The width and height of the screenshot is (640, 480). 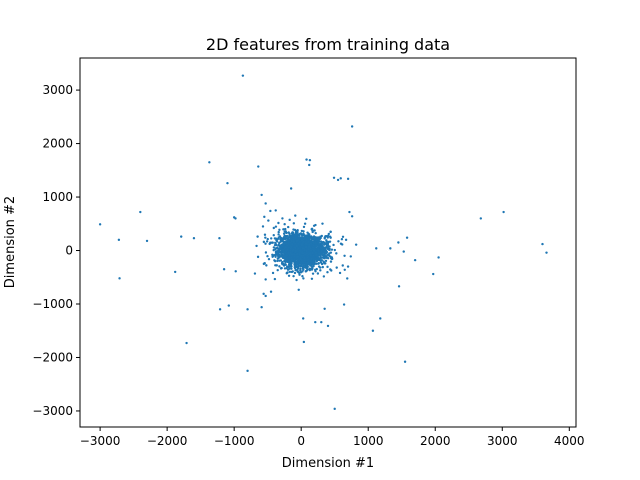 What do you see at coordinates (234, 441) in the screenshot?
I see `x-tick-label: −1000` at bounding box center [234, 441].